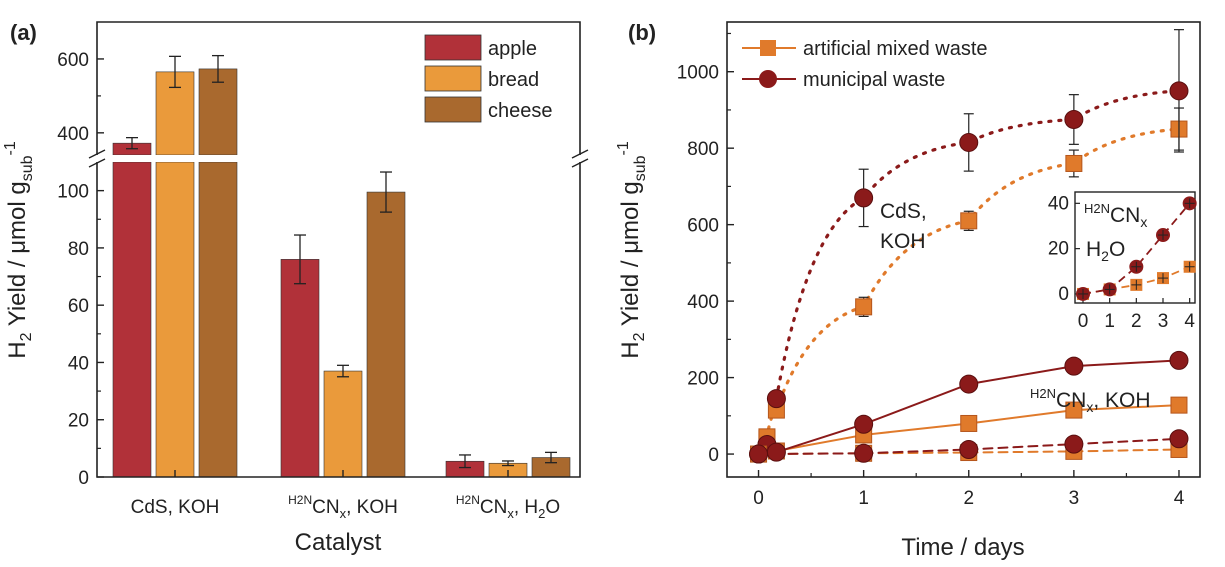  I want to click on inset-y-tick-label: 20, so click(1058, 249).